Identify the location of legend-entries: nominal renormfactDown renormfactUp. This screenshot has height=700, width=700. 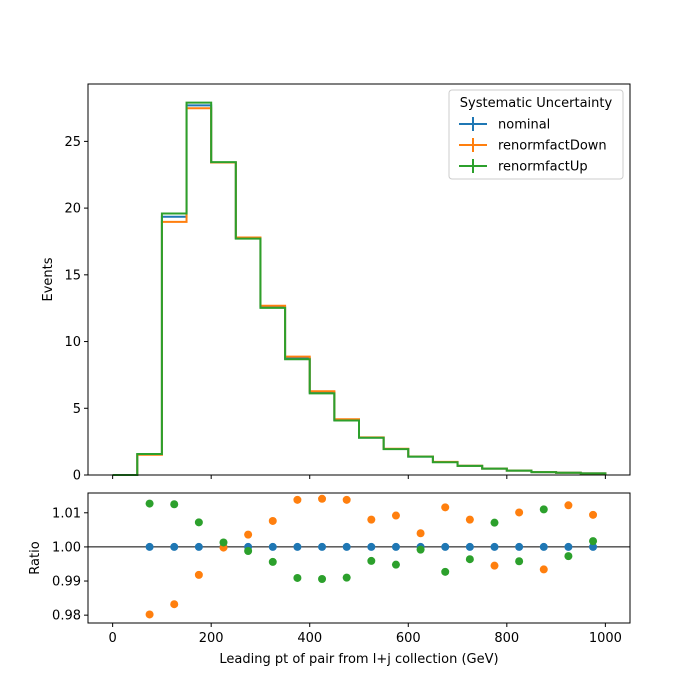
(533, 146).